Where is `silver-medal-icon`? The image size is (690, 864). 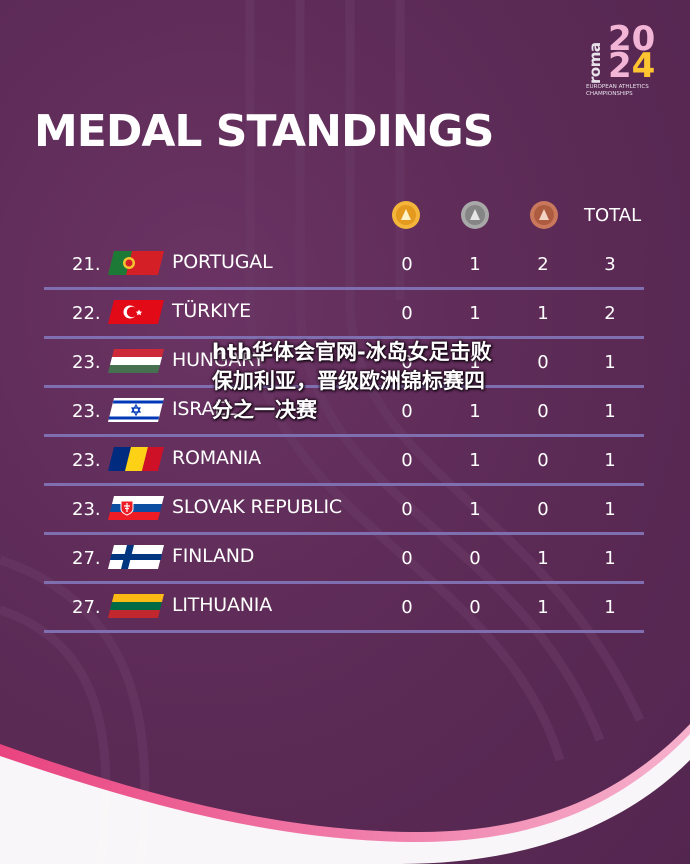 silver-medal-icon is located at coordinates (475, 215).